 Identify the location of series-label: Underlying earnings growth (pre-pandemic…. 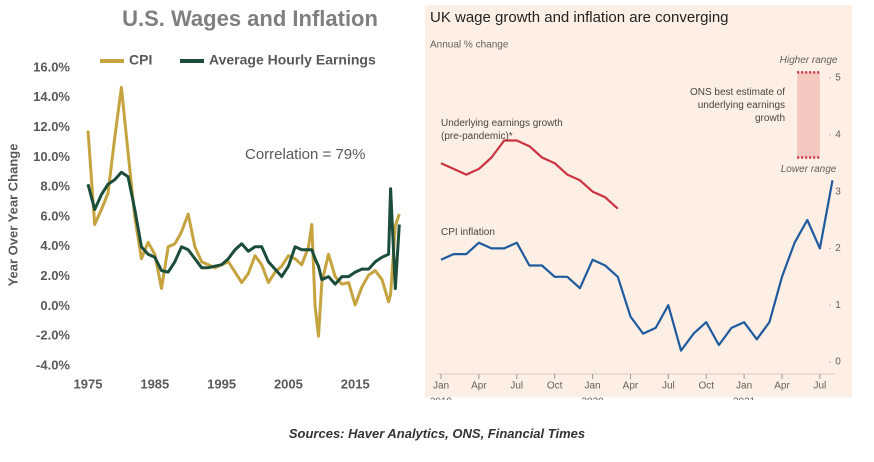
(502, 130).